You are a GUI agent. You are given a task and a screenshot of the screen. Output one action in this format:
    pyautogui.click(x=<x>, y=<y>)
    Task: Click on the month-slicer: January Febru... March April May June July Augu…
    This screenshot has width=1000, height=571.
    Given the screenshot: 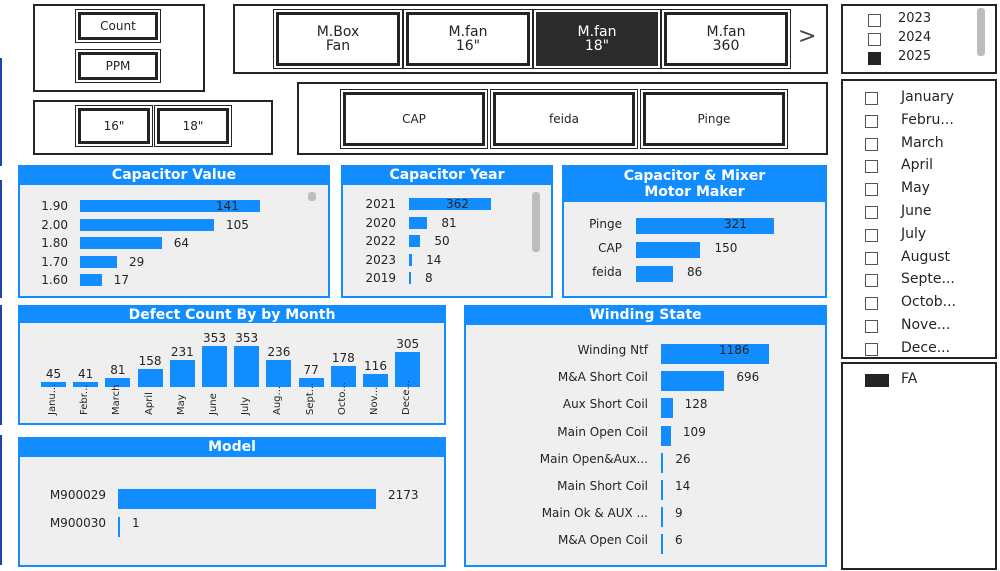 What is the action you would take?
    pyautogui.click(x=919, y=219)
    